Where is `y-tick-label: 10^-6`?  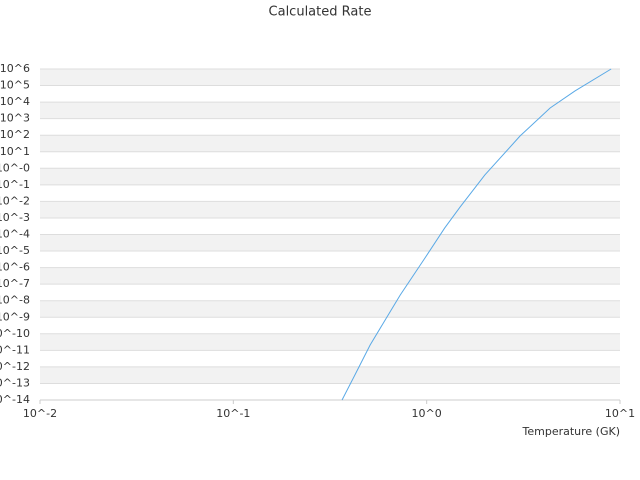
y-tick-label: 10^-6 is located at coordinates (15, 267).